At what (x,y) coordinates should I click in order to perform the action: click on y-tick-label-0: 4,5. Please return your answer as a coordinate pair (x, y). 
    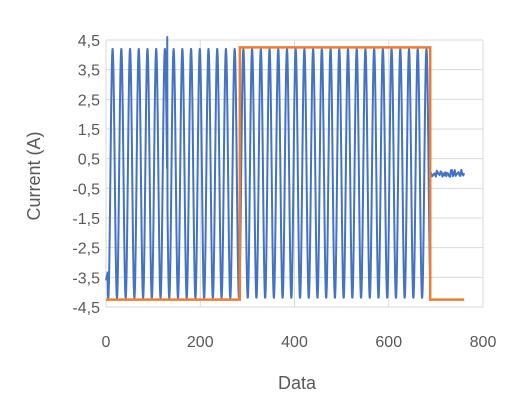
    Looking at the image, I should click on (89, 41).